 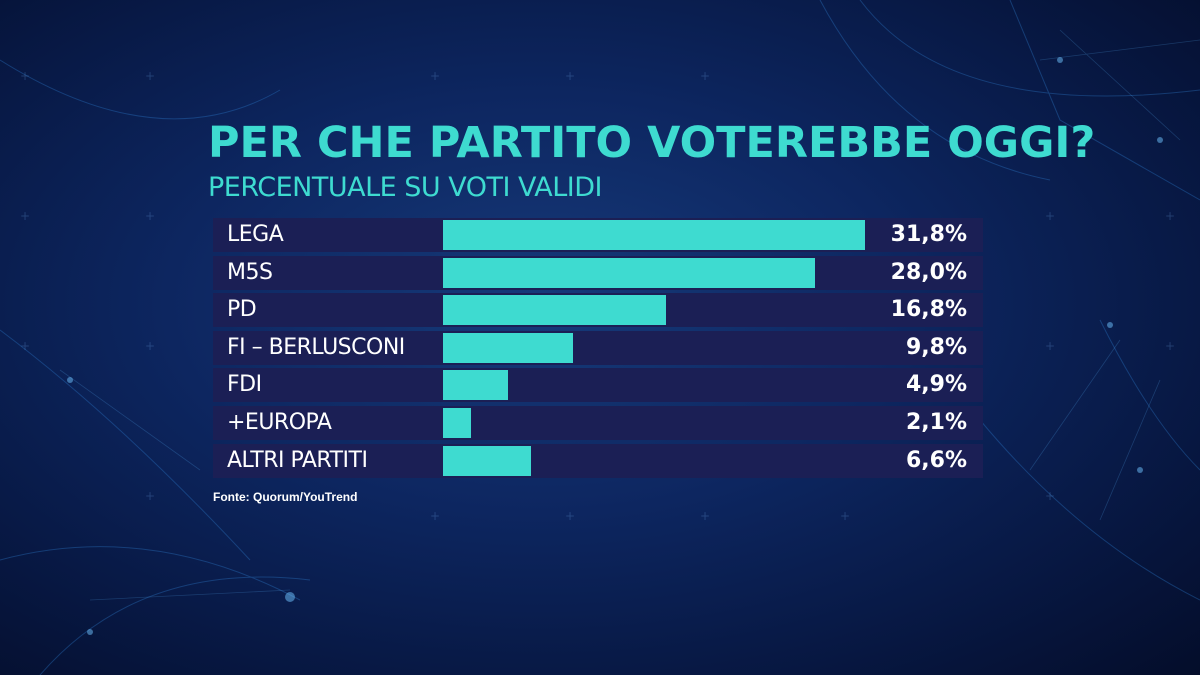 I want to click on category-label: FDI, so click(x=244, y=385).